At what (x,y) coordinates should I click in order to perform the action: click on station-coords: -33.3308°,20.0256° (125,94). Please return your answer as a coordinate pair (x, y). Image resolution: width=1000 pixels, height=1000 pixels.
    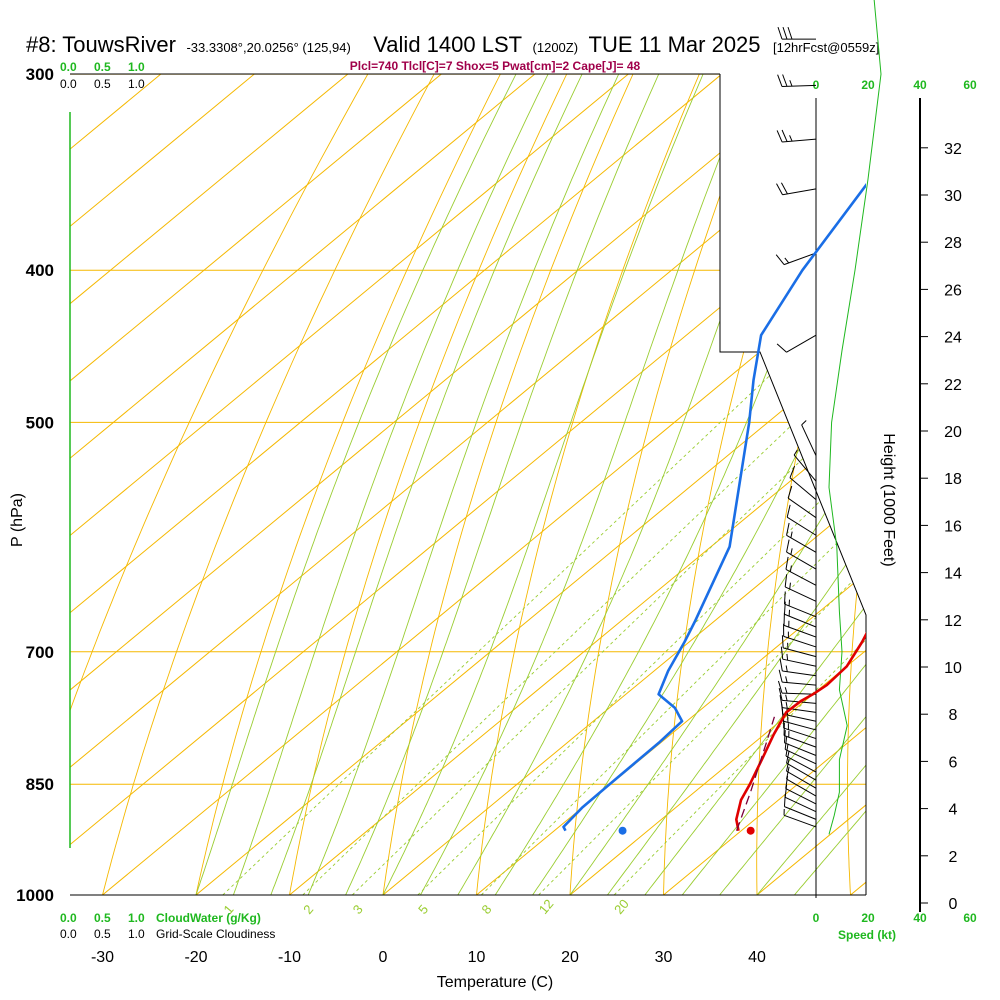
    Looking at the image, I should click on (268, 47).